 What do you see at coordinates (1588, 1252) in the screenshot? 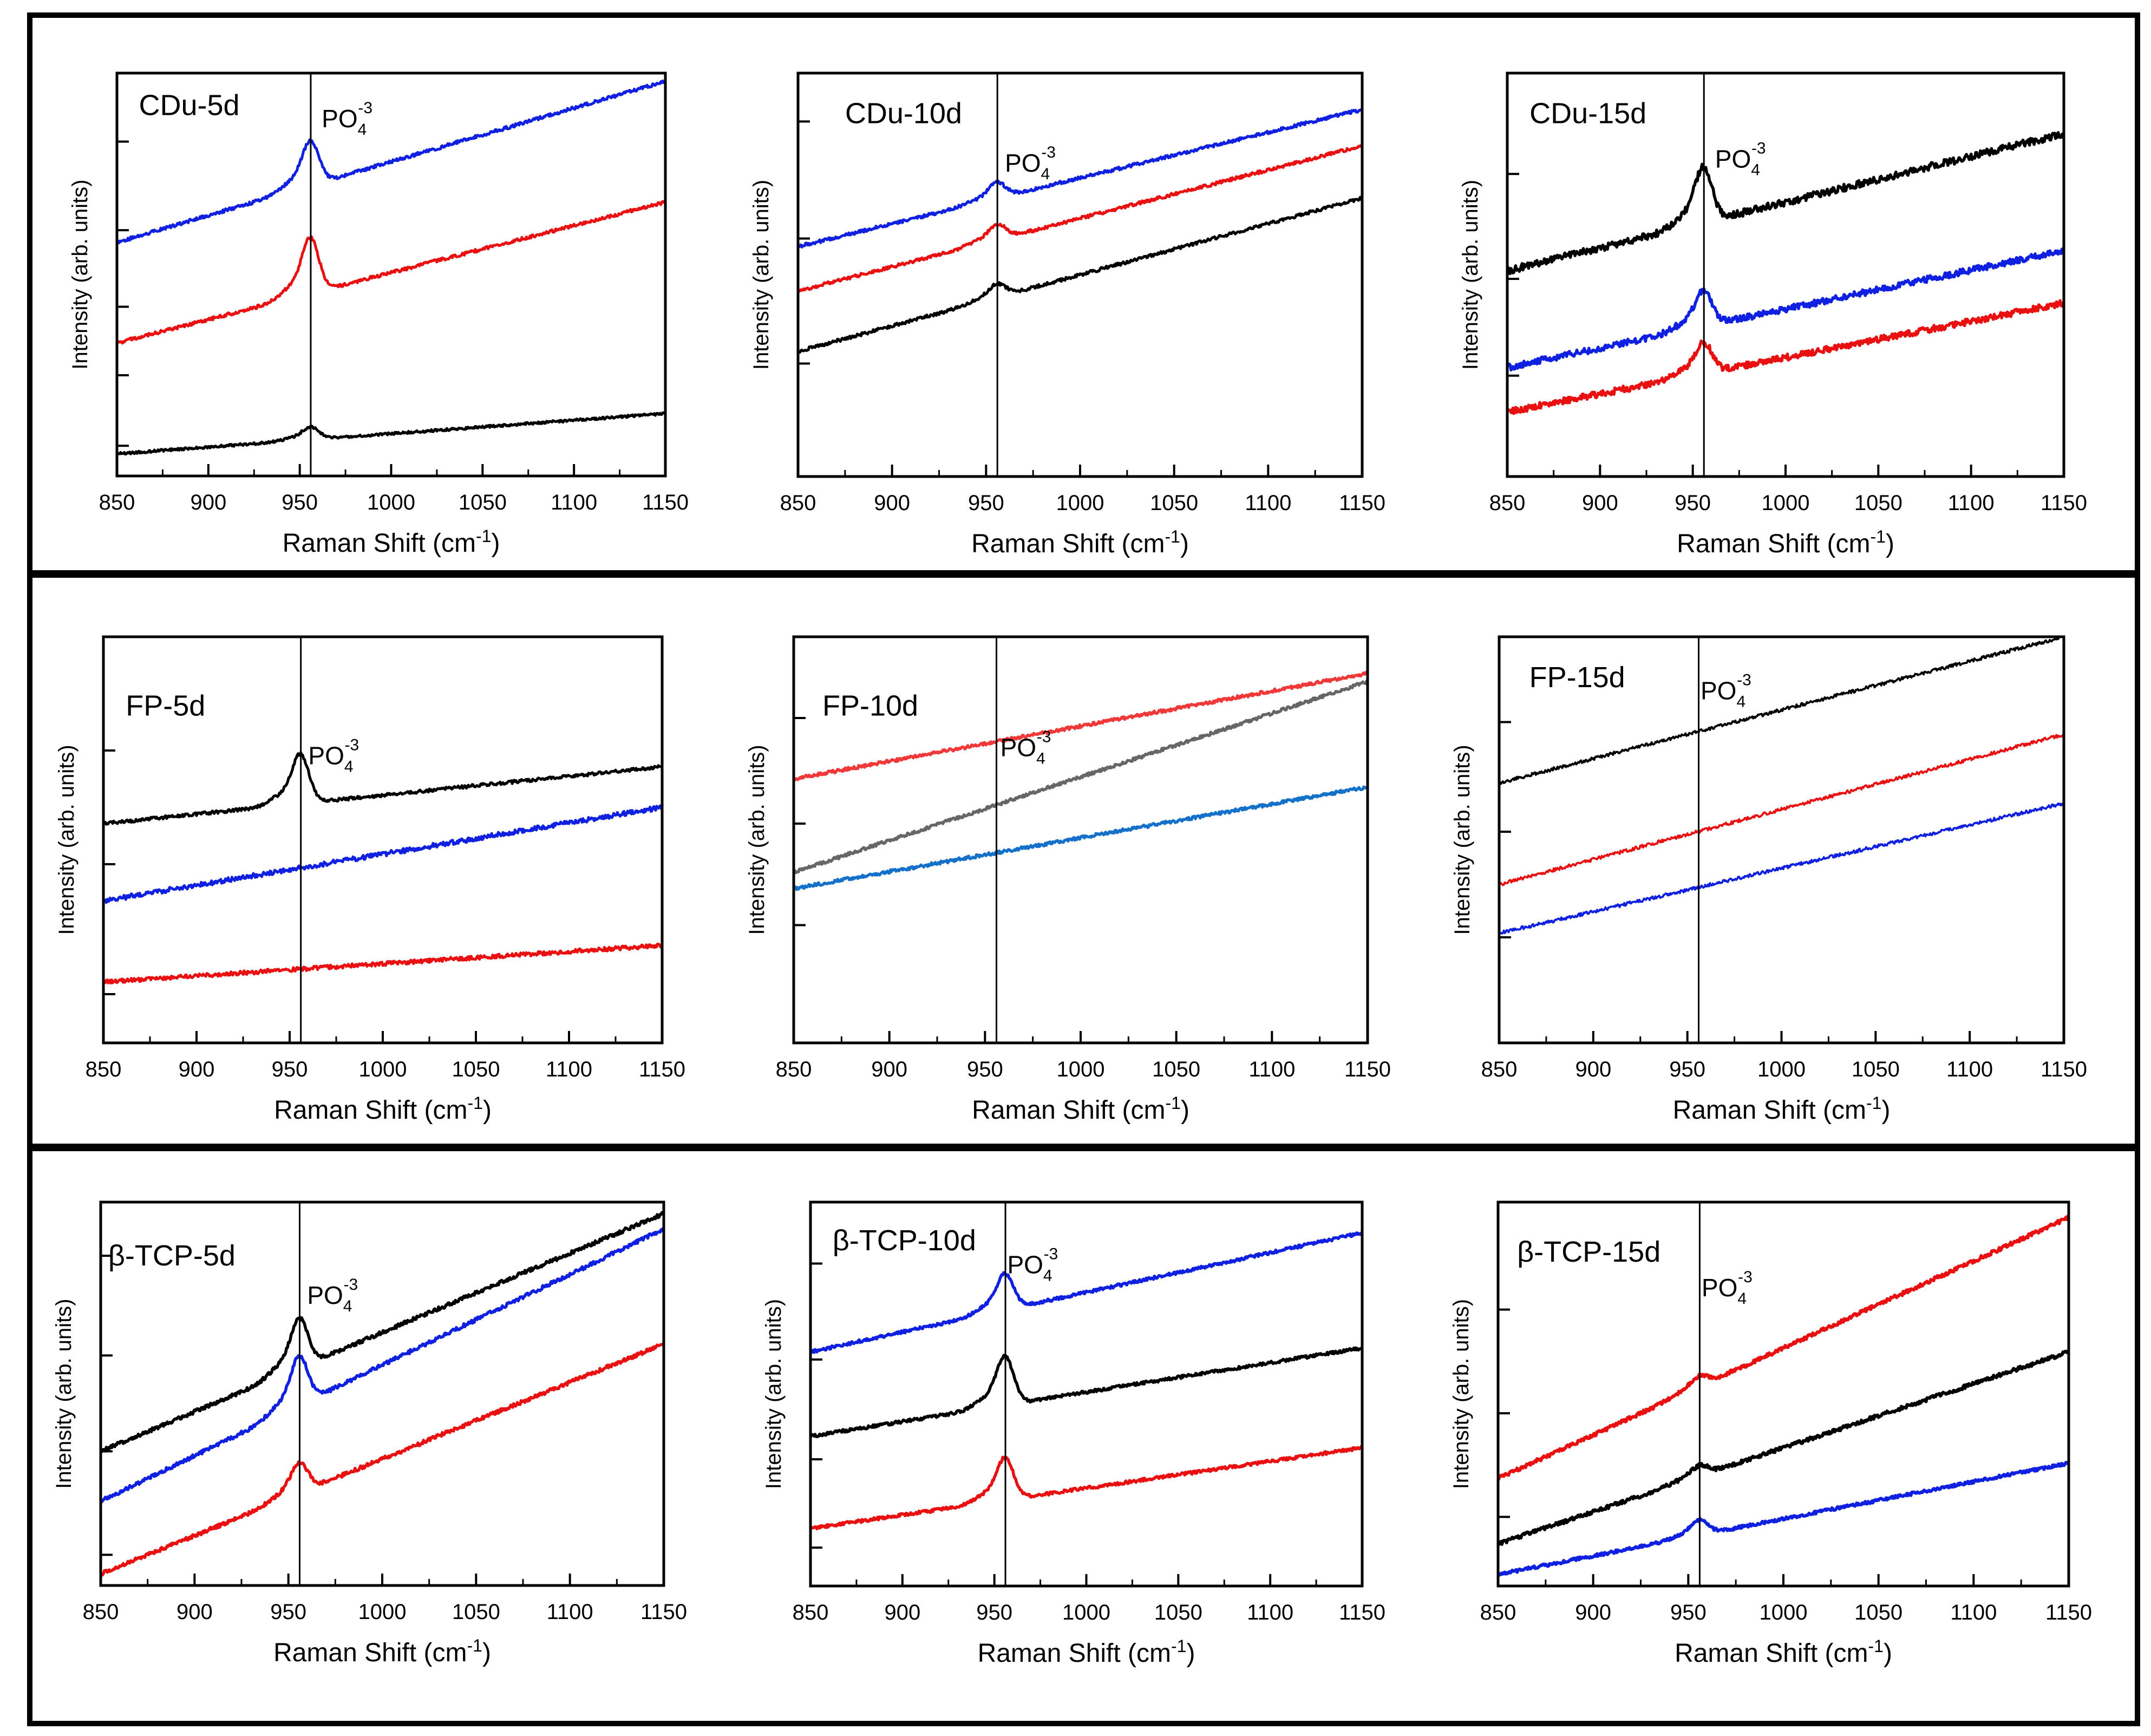
I see `panel-title: β-TCP-15d` at bounding box center [1588, 1252].